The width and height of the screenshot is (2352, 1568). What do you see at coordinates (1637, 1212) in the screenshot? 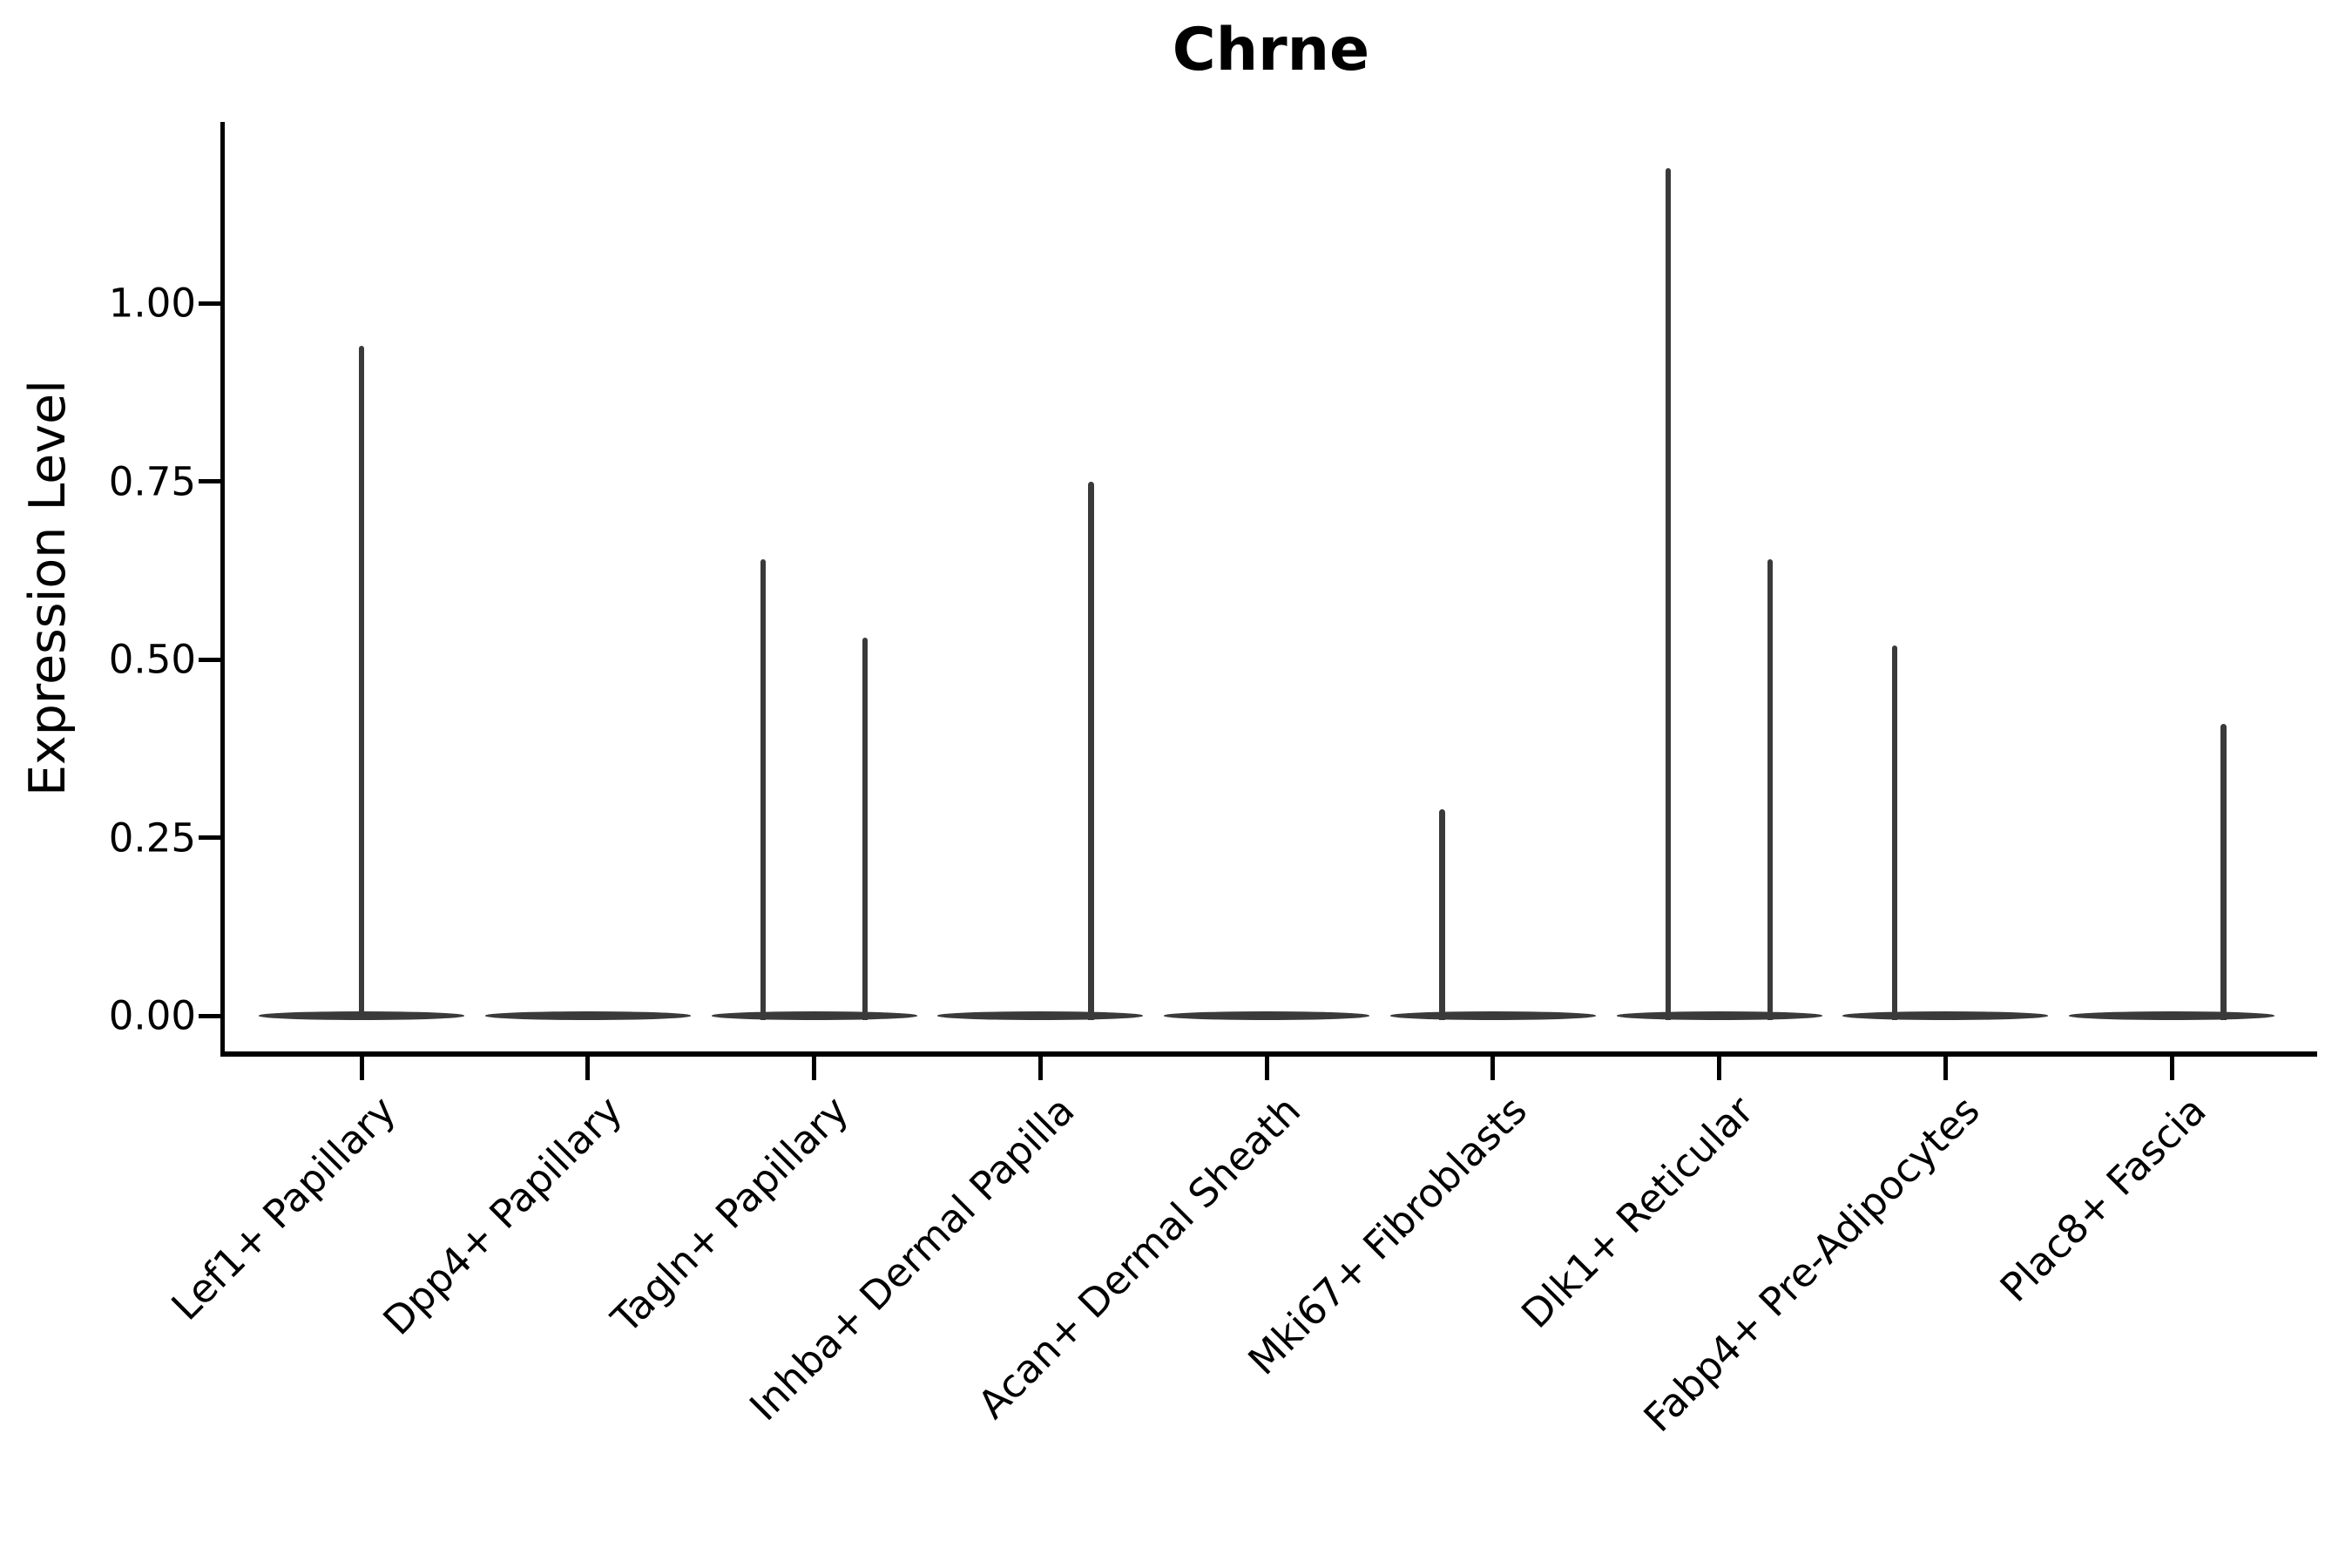
I see `x-tick-label: Dlk1+ Reticular` at bounding box center [1637, 1212].